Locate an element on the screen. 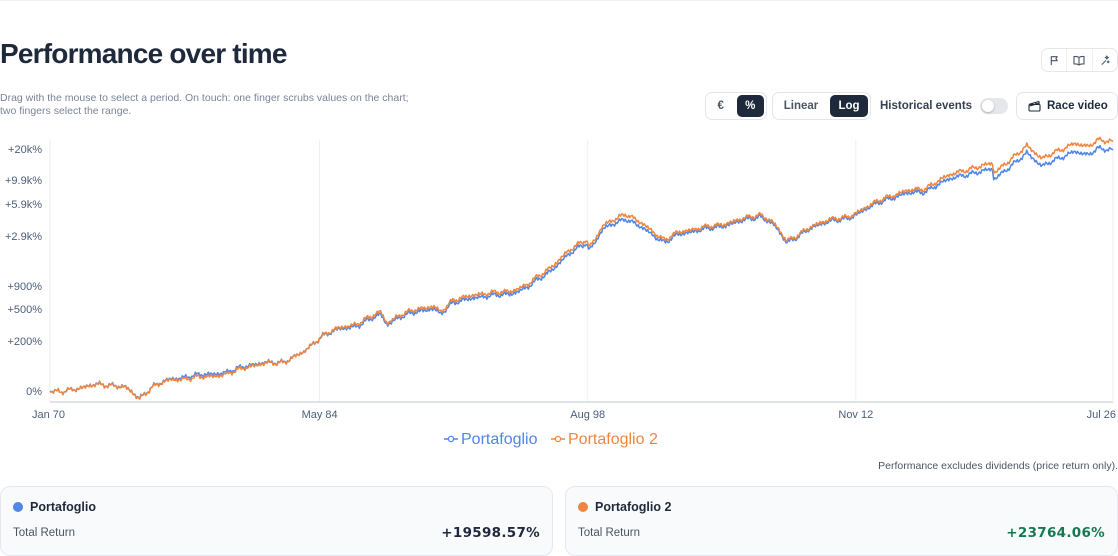 This screenshot has width=1118, height=556. sparkles-icon is located at coordinates (1104, 60).